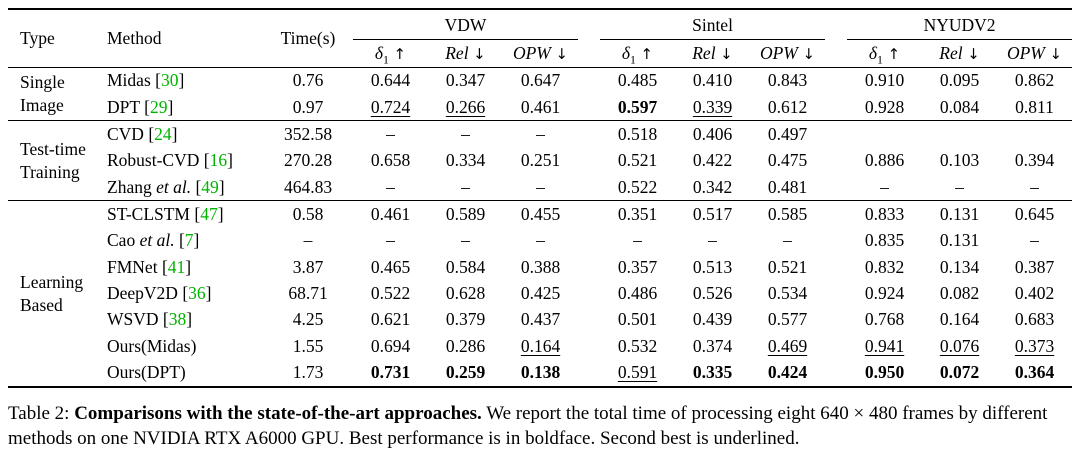 This screenshot has height=453, width=1080. What do you see at coordinates (959, 106) in the screenshot?
I see `value-cell: 0.084` at bounding box center [959, 106].